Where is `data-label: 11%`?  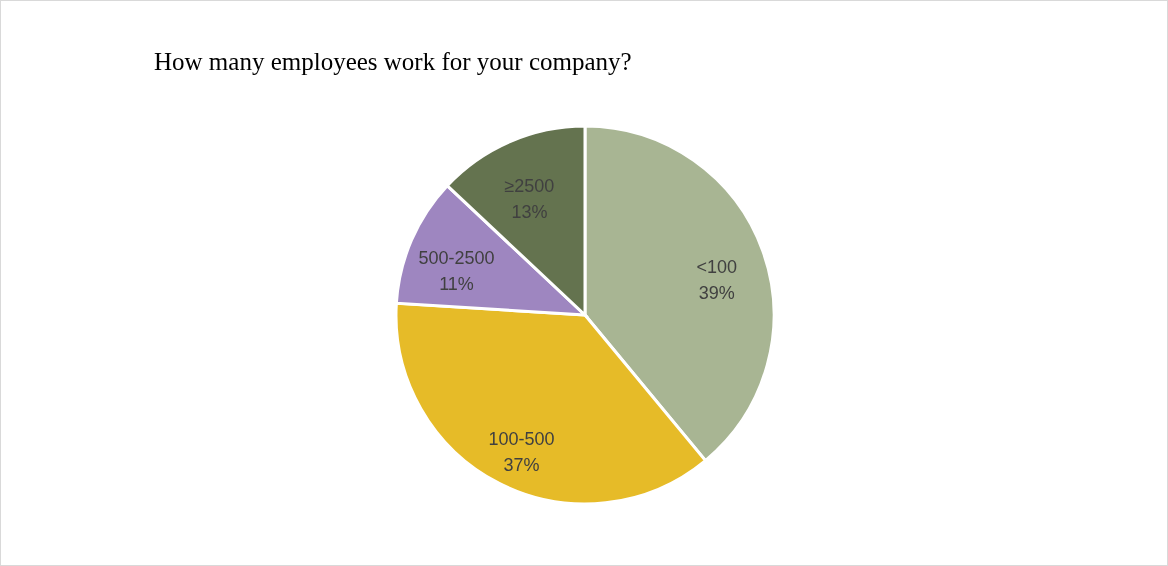
data-label: 11% is located at coordinates (456, 284).